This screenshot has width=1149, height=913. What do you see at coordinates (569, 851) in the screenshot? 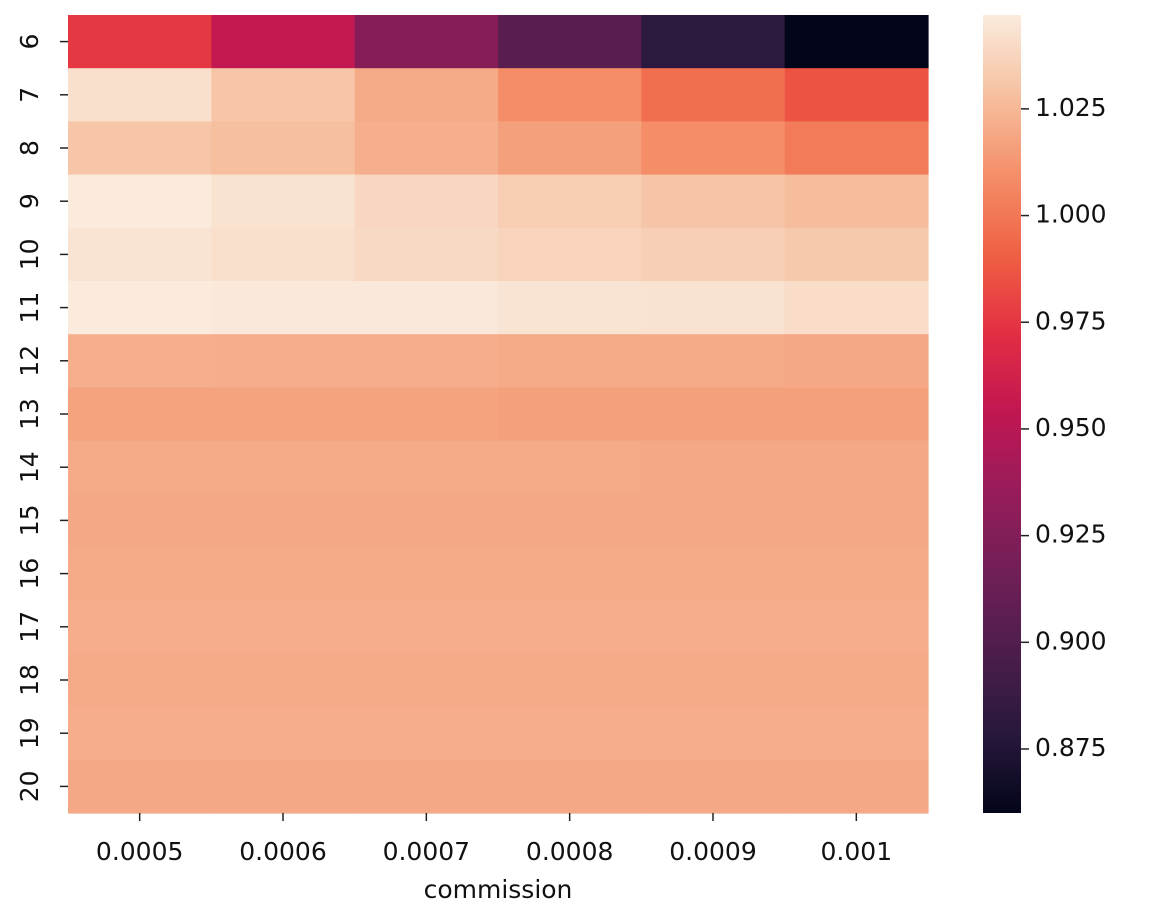
I see `x-tick-label: 0.0008` at bounding box center [569, 851].